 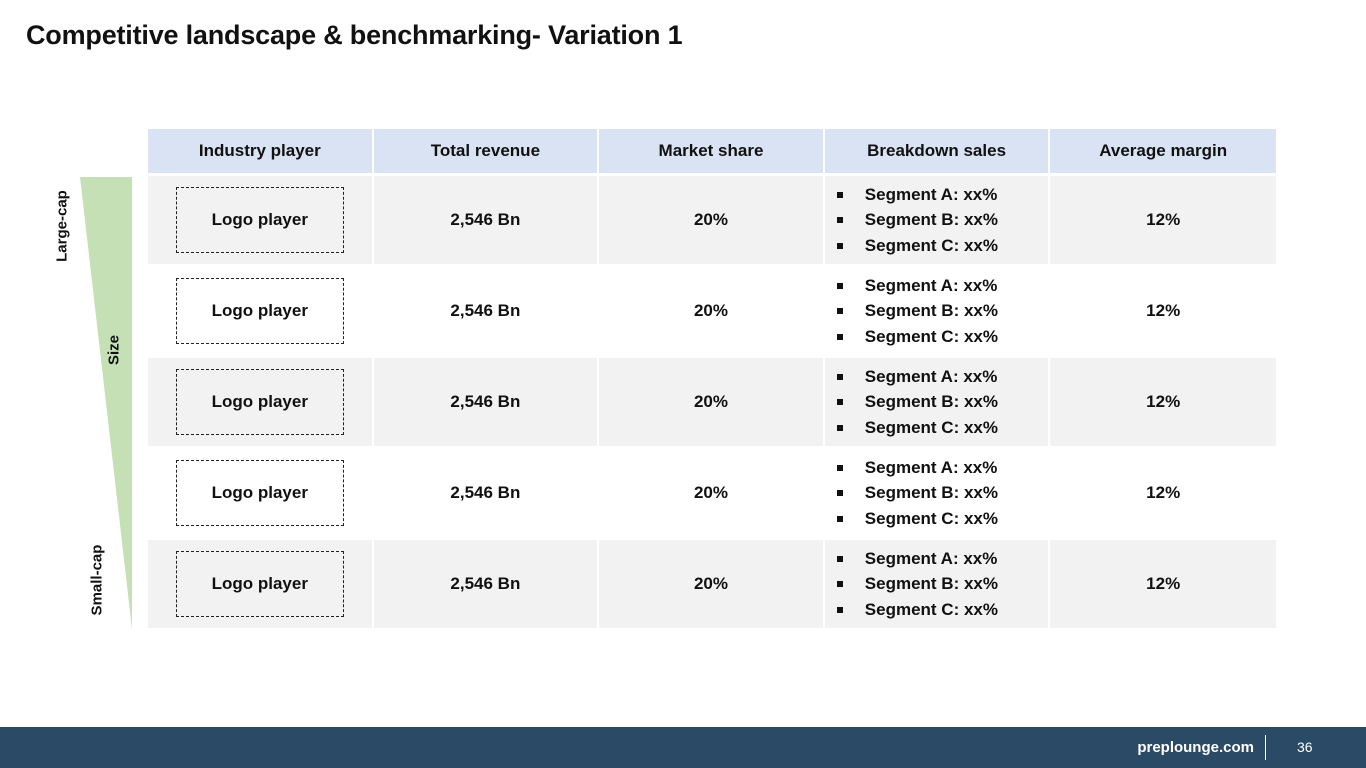 I want to click on small-cap-label: Small-cap, so click(x=97, y=580).